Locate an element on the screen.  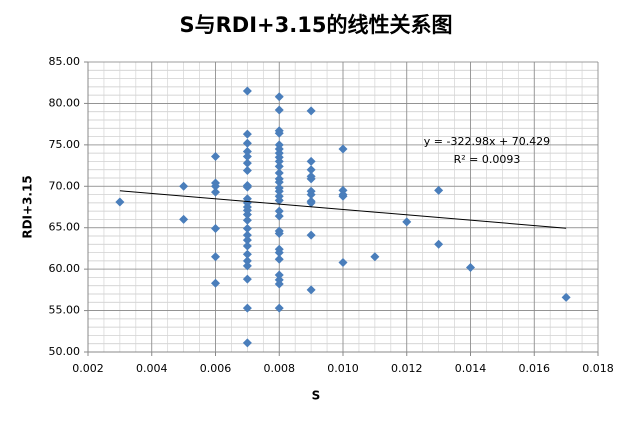
chart-title: S与RDI+3.15的线性关系图 is located at coordinates (316, 25).